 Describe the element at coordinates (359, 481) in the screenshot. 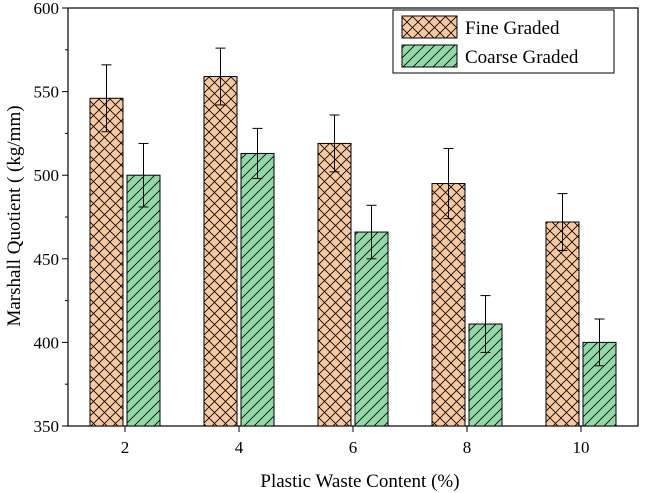

I see `x-axis-title: Plastic Waste Content (%)` at that location.